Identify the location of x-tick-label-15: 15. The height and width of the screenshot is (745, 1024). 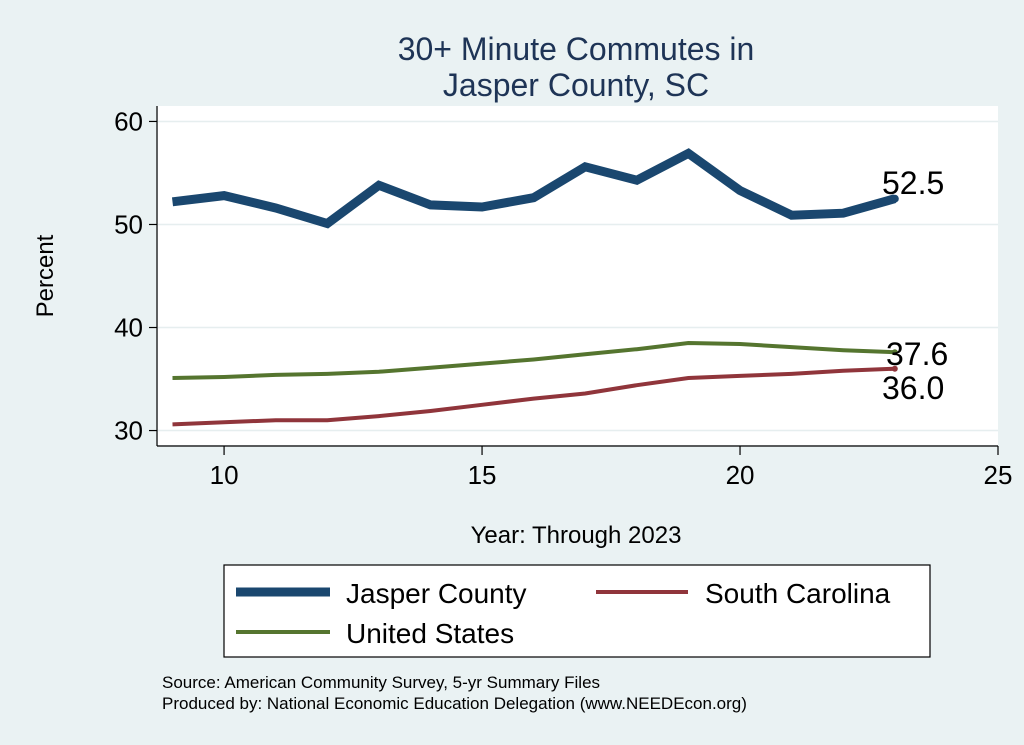
(482, 475).